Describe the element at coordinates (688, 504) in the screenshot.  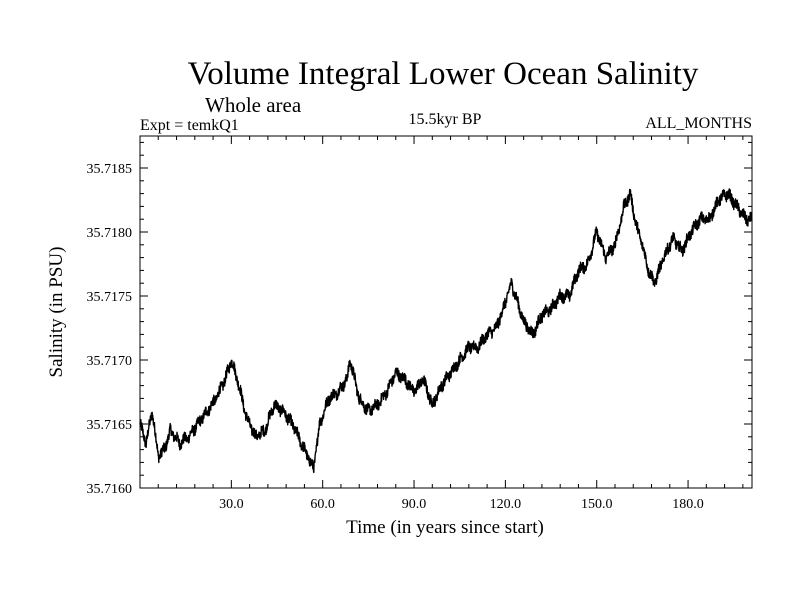
I see `x-tick-label: 180.0` at that location.